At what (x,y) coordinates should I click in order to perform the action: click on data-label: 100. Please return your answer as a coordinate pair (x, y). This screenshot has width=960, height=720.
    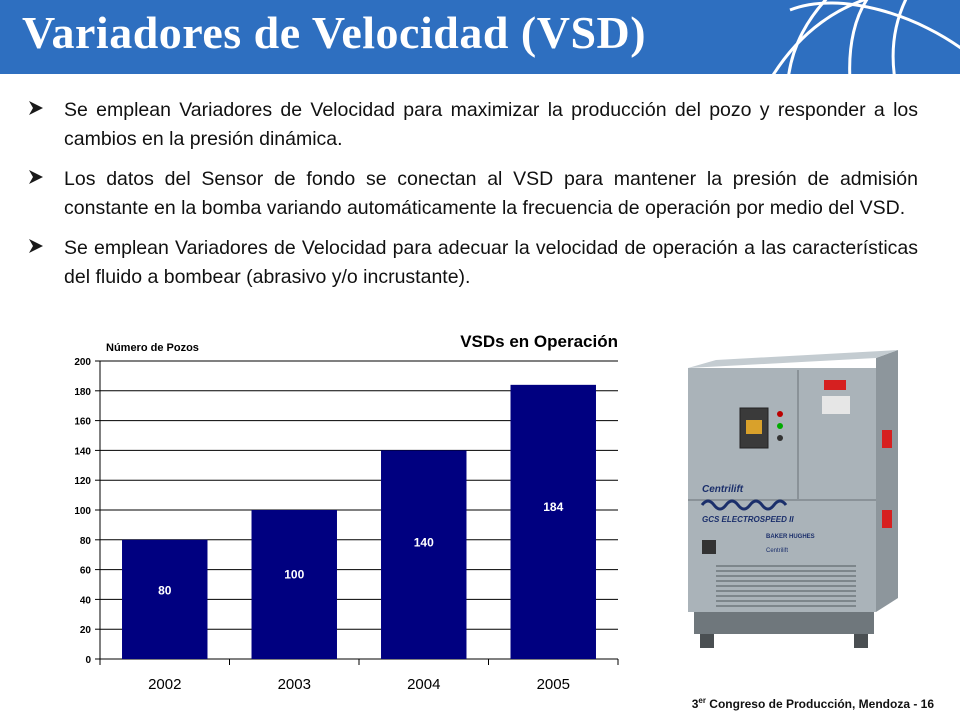
    Looking at the image, I should click on (294, 575).